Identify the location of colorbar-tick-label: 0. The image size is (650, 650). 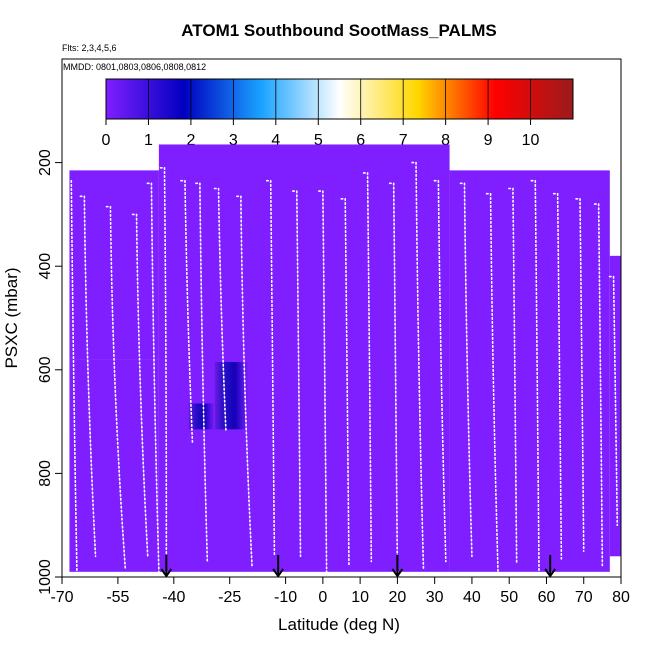
(106, 140).